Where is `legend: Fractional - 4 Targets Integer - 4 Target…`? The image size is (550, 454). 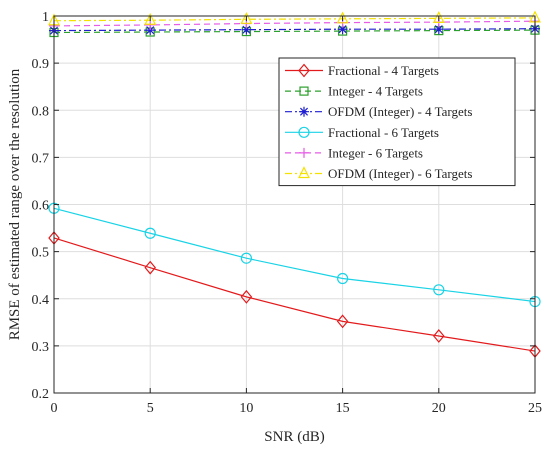 legend: Fractional - 4 Targets Integer - 4 Target… is located at coordinates (397, 122).